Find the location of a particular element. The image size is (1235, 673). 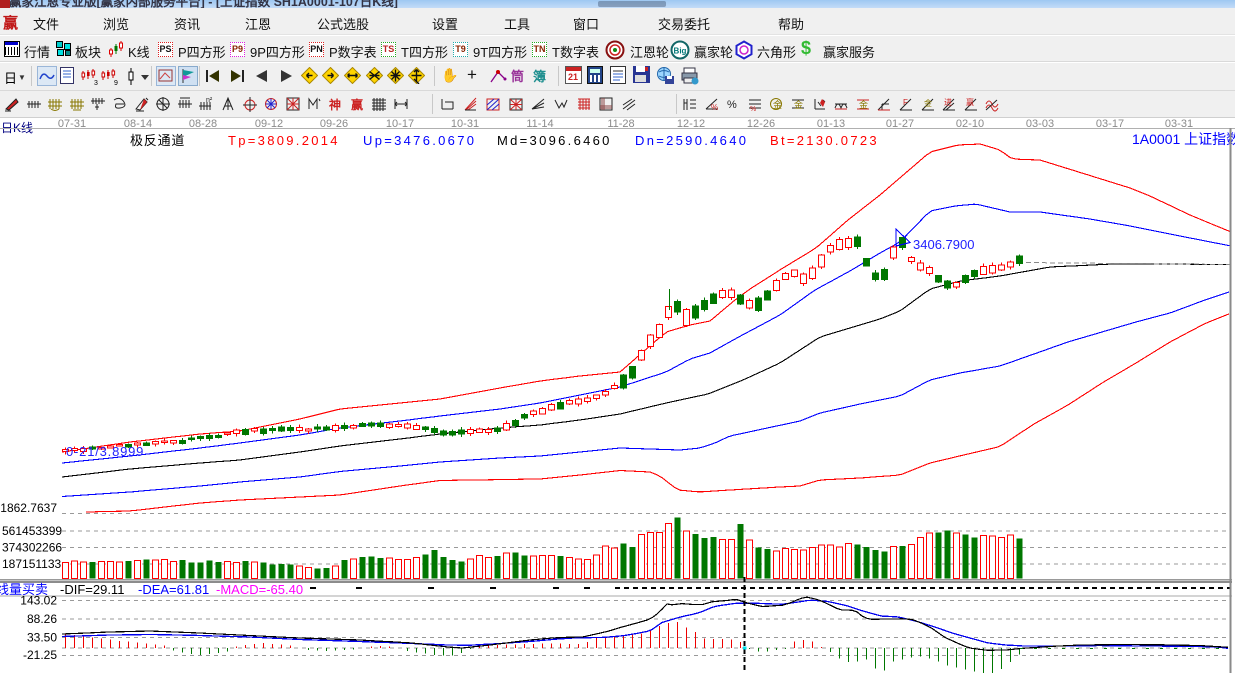

svg-text: 07-31 is located at coordinates (72, 124).